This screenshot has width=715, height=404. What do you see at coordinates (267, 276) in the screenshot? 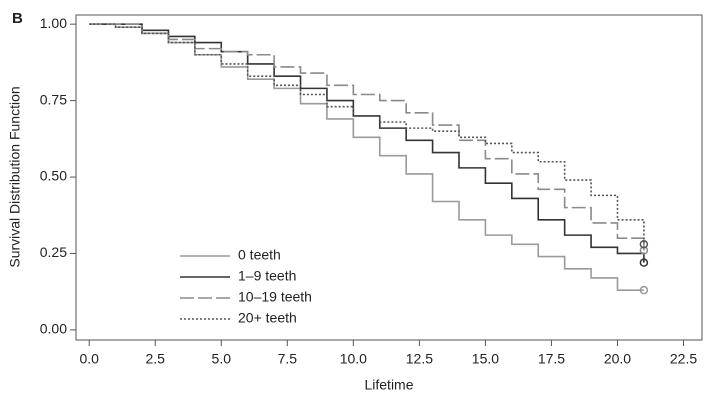
I see `legend-label: 1–9 teeth` at bounding box center [267, 276].